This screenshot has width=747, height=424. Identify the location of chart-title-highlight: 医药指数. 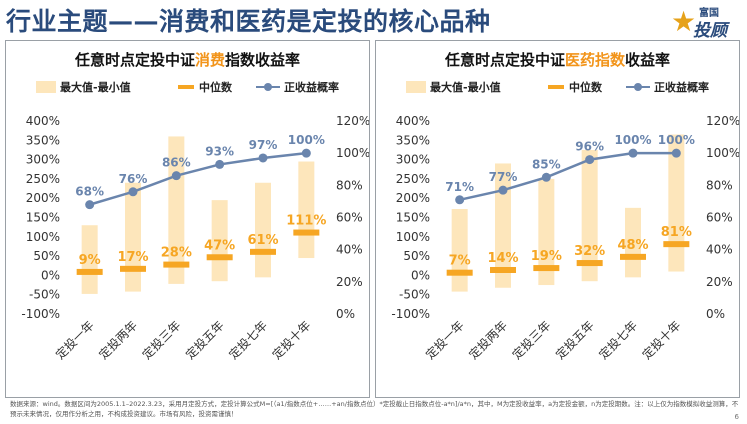
(594, 60).